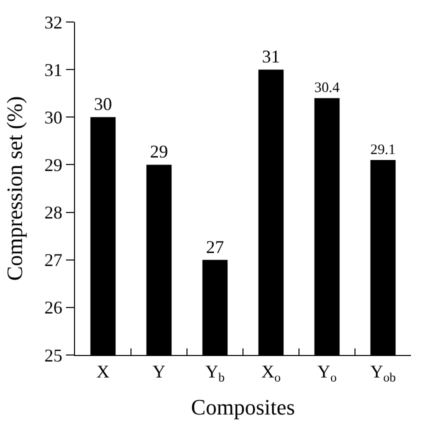 The width and height of the screenshot is (426, 435). Describe the element at coordinates (53, 117) in the screenshot. I see `y-tick-label: 30` at that location.